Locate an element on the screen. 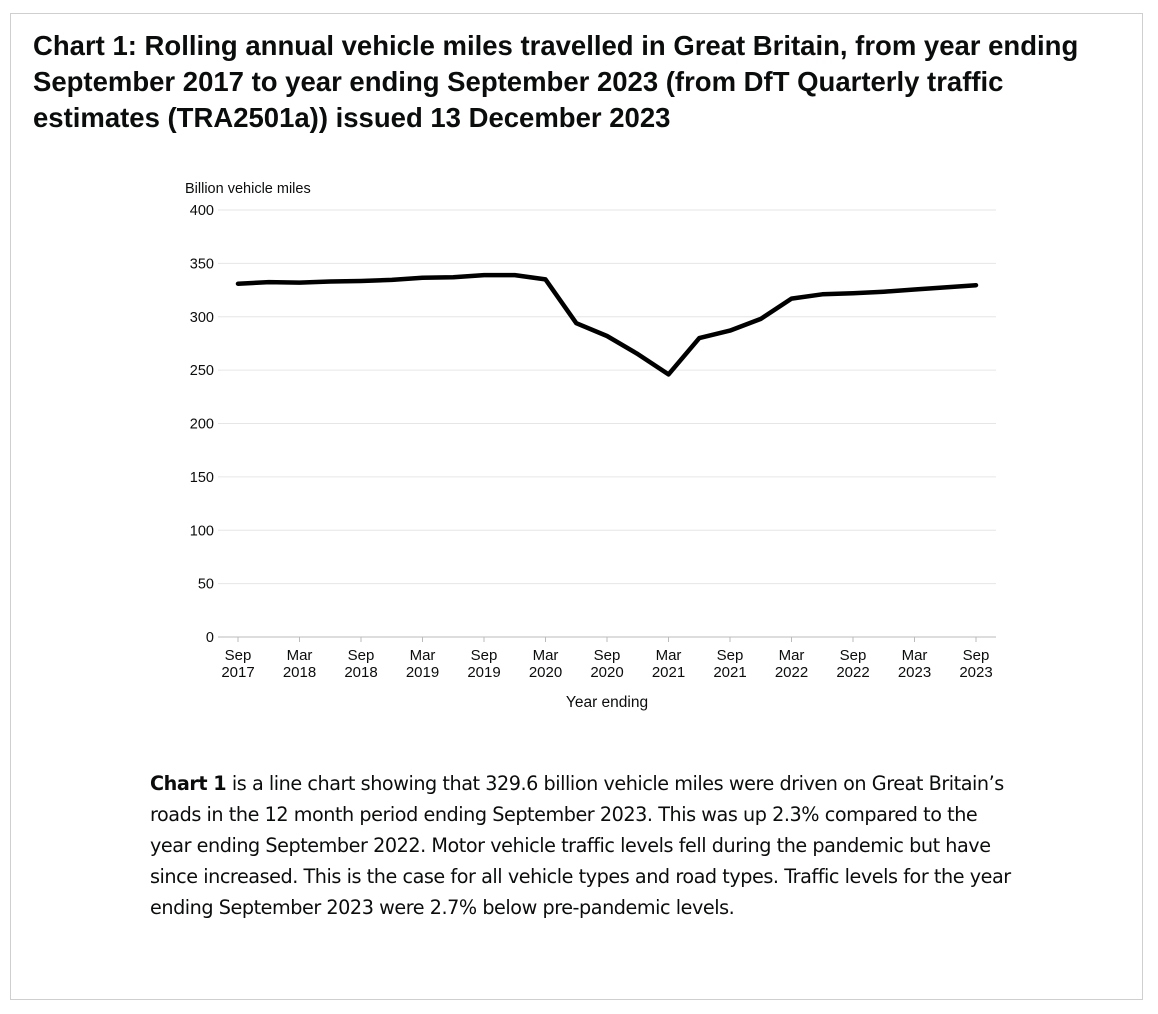  x-tick-label: Sep 2019 is located at coordinates (483, 664).